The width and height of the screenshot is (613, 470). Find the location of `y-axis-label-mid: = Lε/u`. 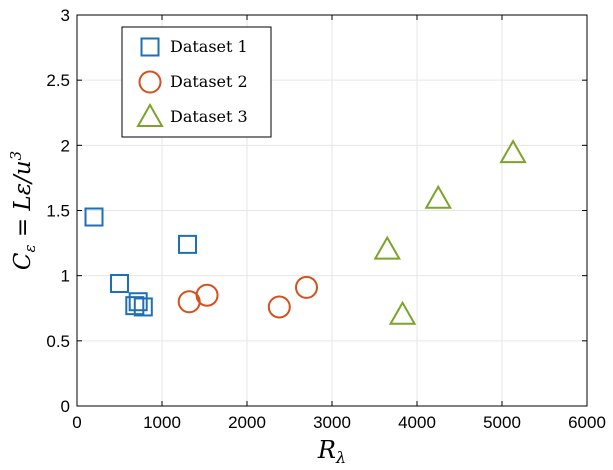

y-axis-label-mid: = Lε/u is located at coordinates (23, 202).